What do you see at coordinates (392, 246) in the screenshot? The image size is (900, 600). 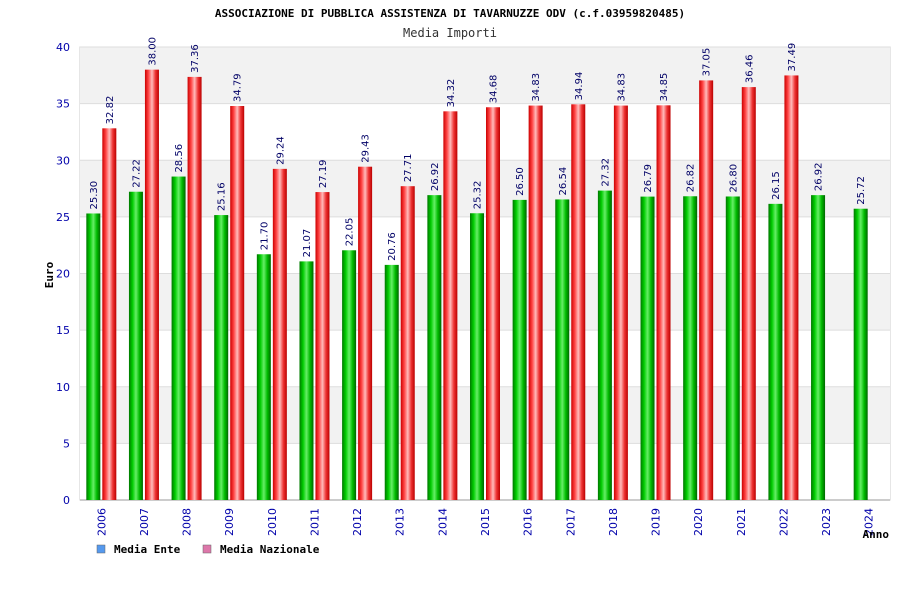 I see `value-label: 20.76` at bounding box center [392, 246].